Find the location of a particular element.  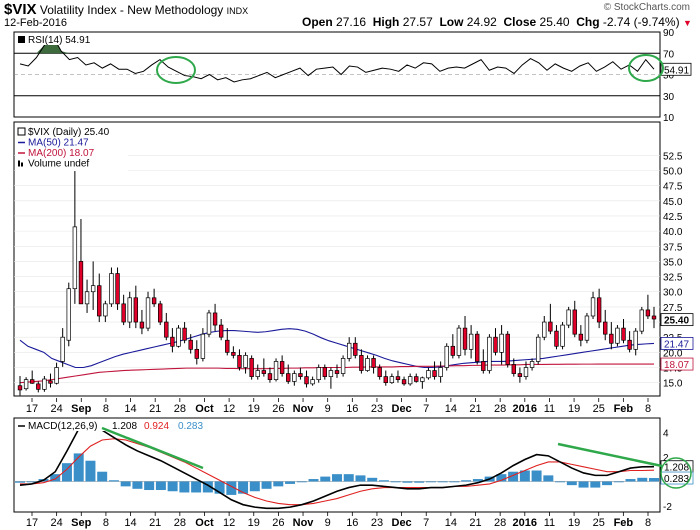

date-tick-label: 12 is located at coordinates (229, 409).